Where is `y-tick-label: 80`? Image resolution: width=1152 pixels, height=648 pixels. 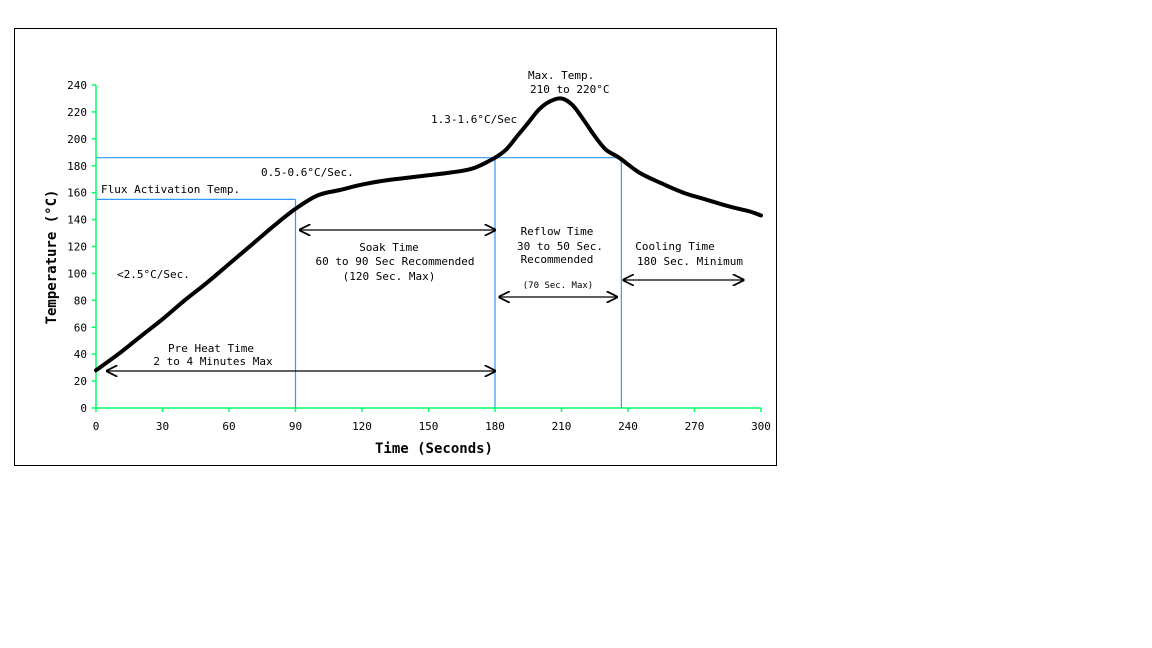 y-tick-label: 80 is located at coordinates (80, 300).